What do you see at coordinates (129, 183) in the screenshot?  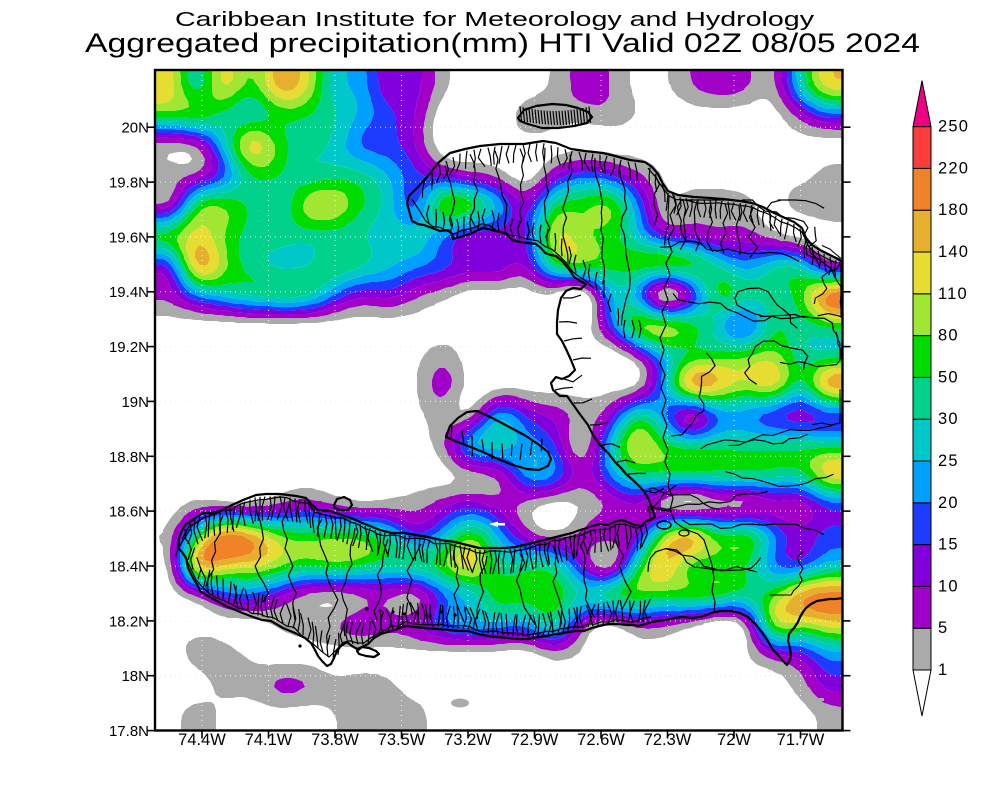 I see `svg-text: 19.8N` at bounding box center [129, 183].